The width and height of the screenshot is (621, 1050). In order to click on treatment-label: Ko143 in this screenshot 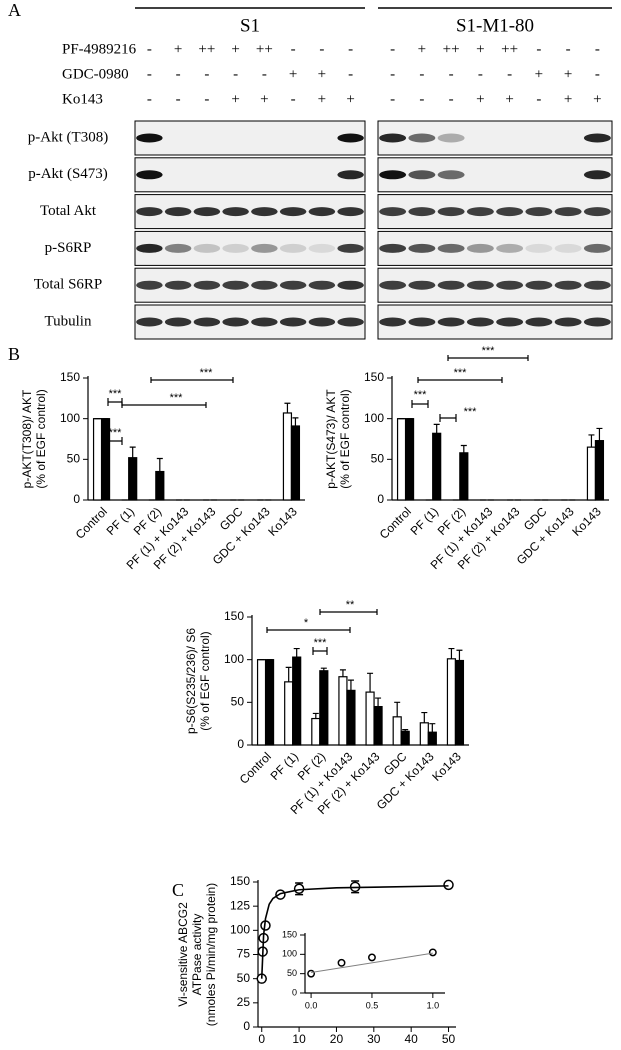, I will do `click(82, 99)`.